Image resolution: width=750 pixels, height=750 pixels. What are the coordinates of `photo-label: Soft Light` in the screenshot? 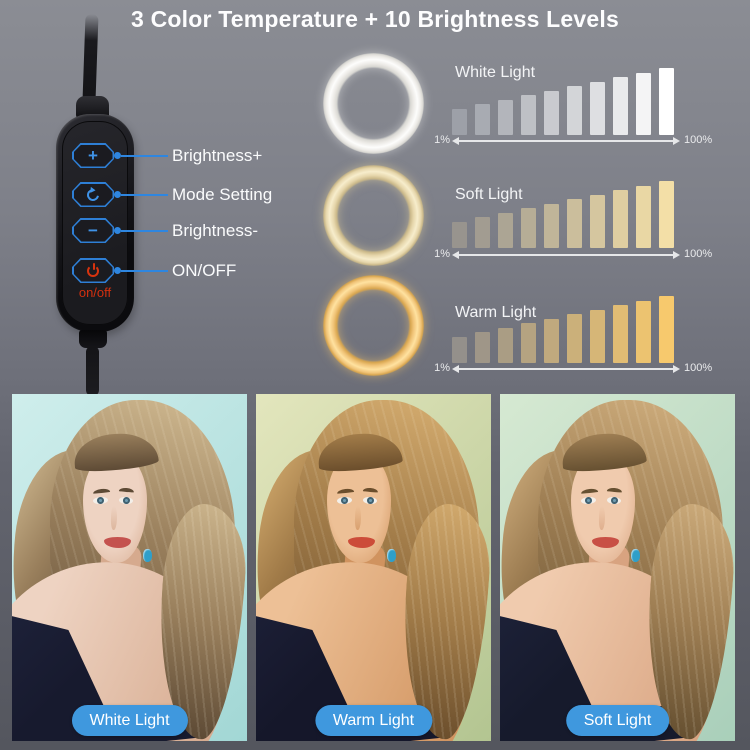 It's located at (617, 720).